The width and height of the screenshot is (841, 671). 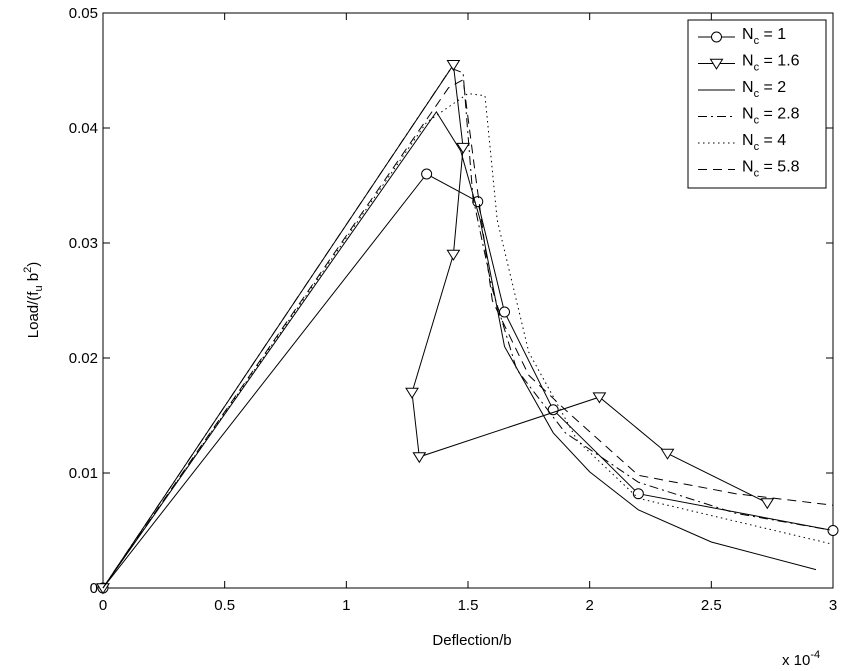 I want to click on legend-entry-5-main: N, so click(x=748, y=167).